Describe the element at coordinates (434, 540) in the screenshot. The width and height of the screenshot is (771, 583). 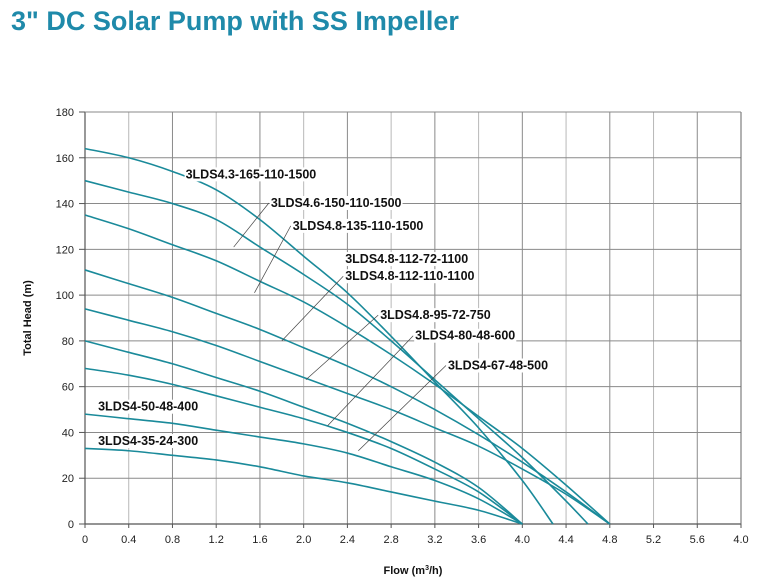
I see `x-tick-label: 3.2` at that location.